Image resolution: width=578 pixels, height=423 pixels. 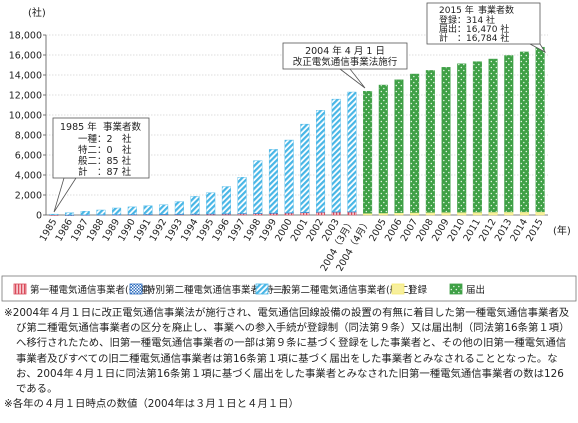 I want to click on legend-label: 特別第二種電気通信事業者(特二), so click(x=216, y=290).